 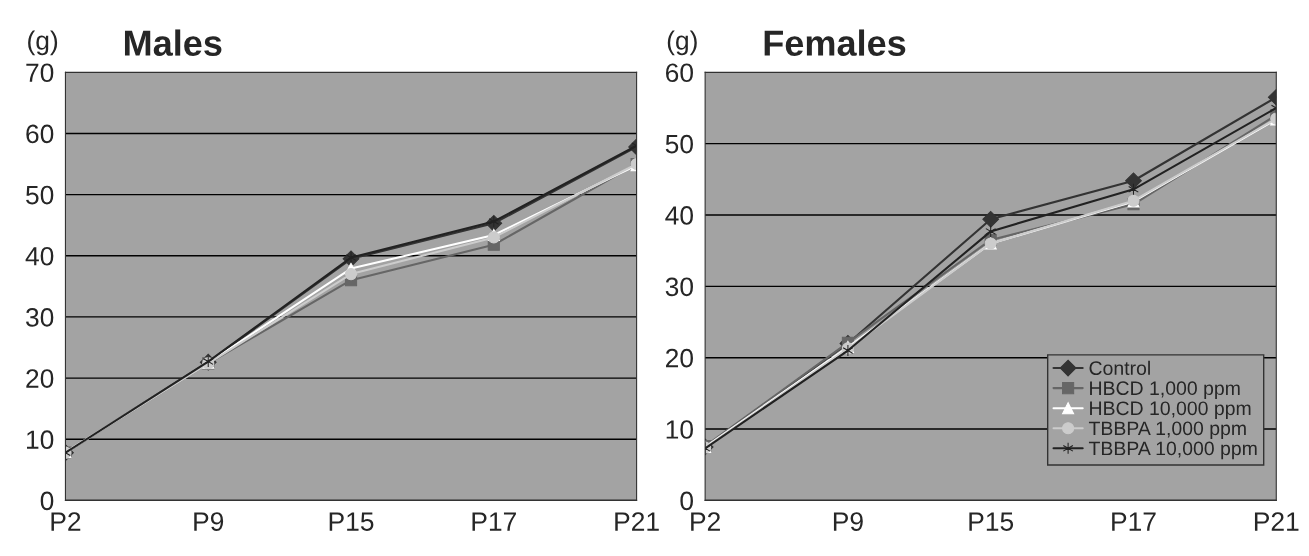 What do you see at coordinates (173, 42) in the screenshot?
I see `chart-title: Males` at bounding box center [173, 42].